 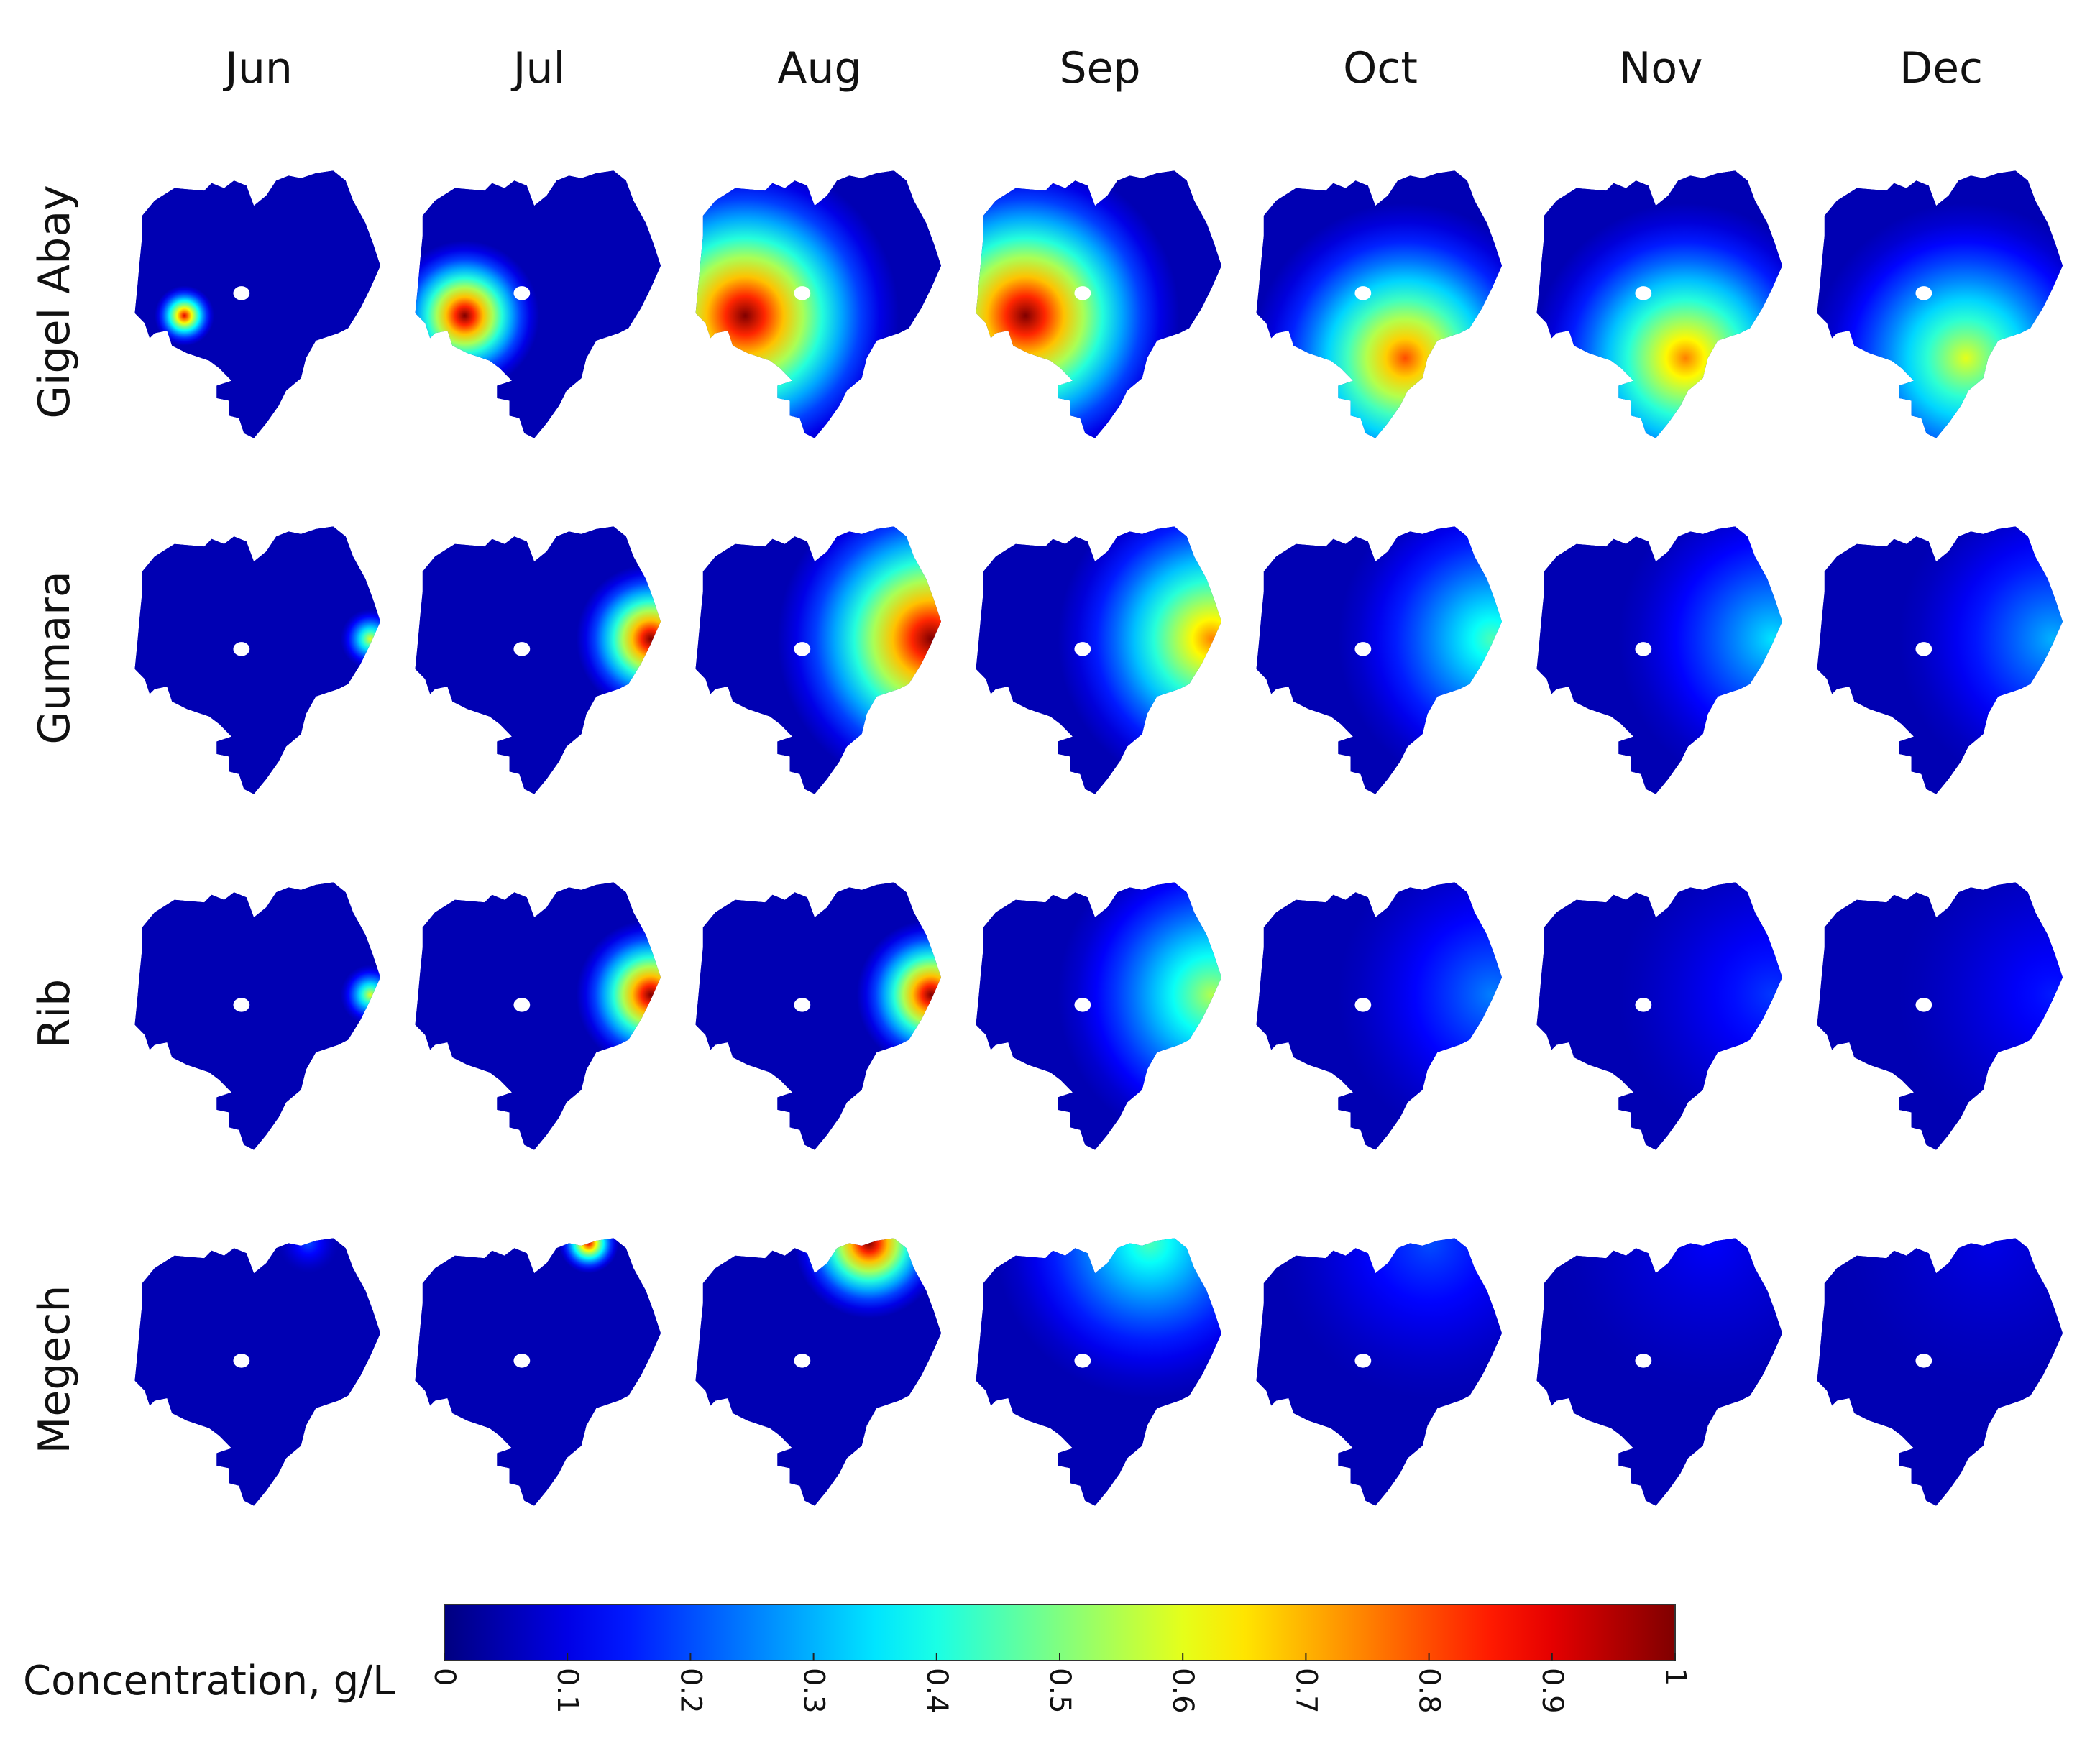 What do you see at coordinates (1099, 305) in the screenshot?
I see `panel-gigel-abay-sep` at bounding box center [1099, 305].